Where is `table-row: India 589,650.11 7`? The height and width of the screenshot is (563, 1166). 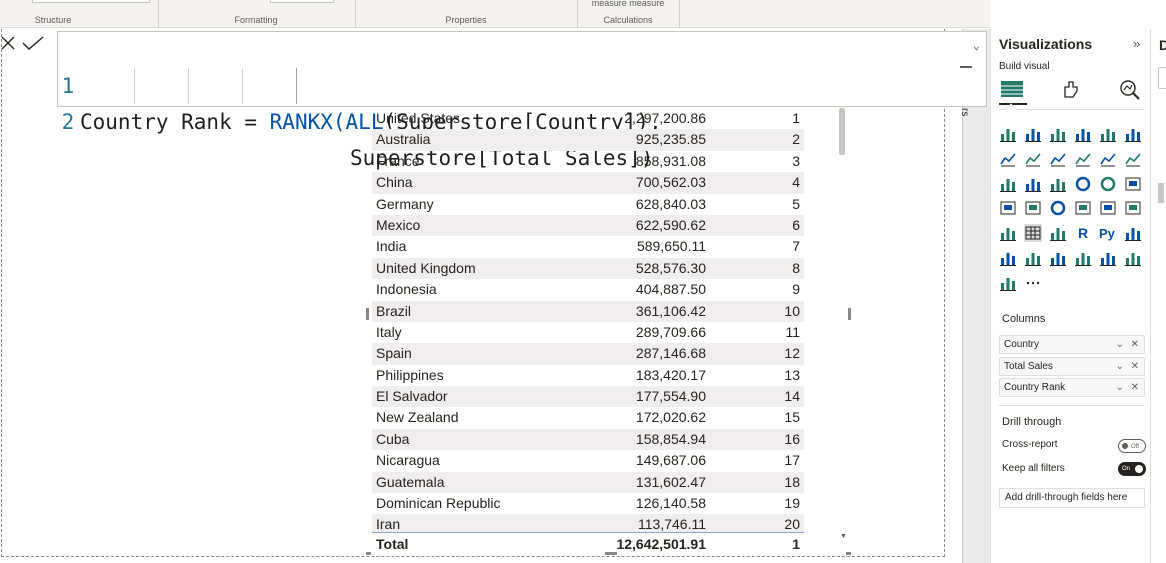
table-row: India 589,650.11 7 is located at coordinates (588, 246).